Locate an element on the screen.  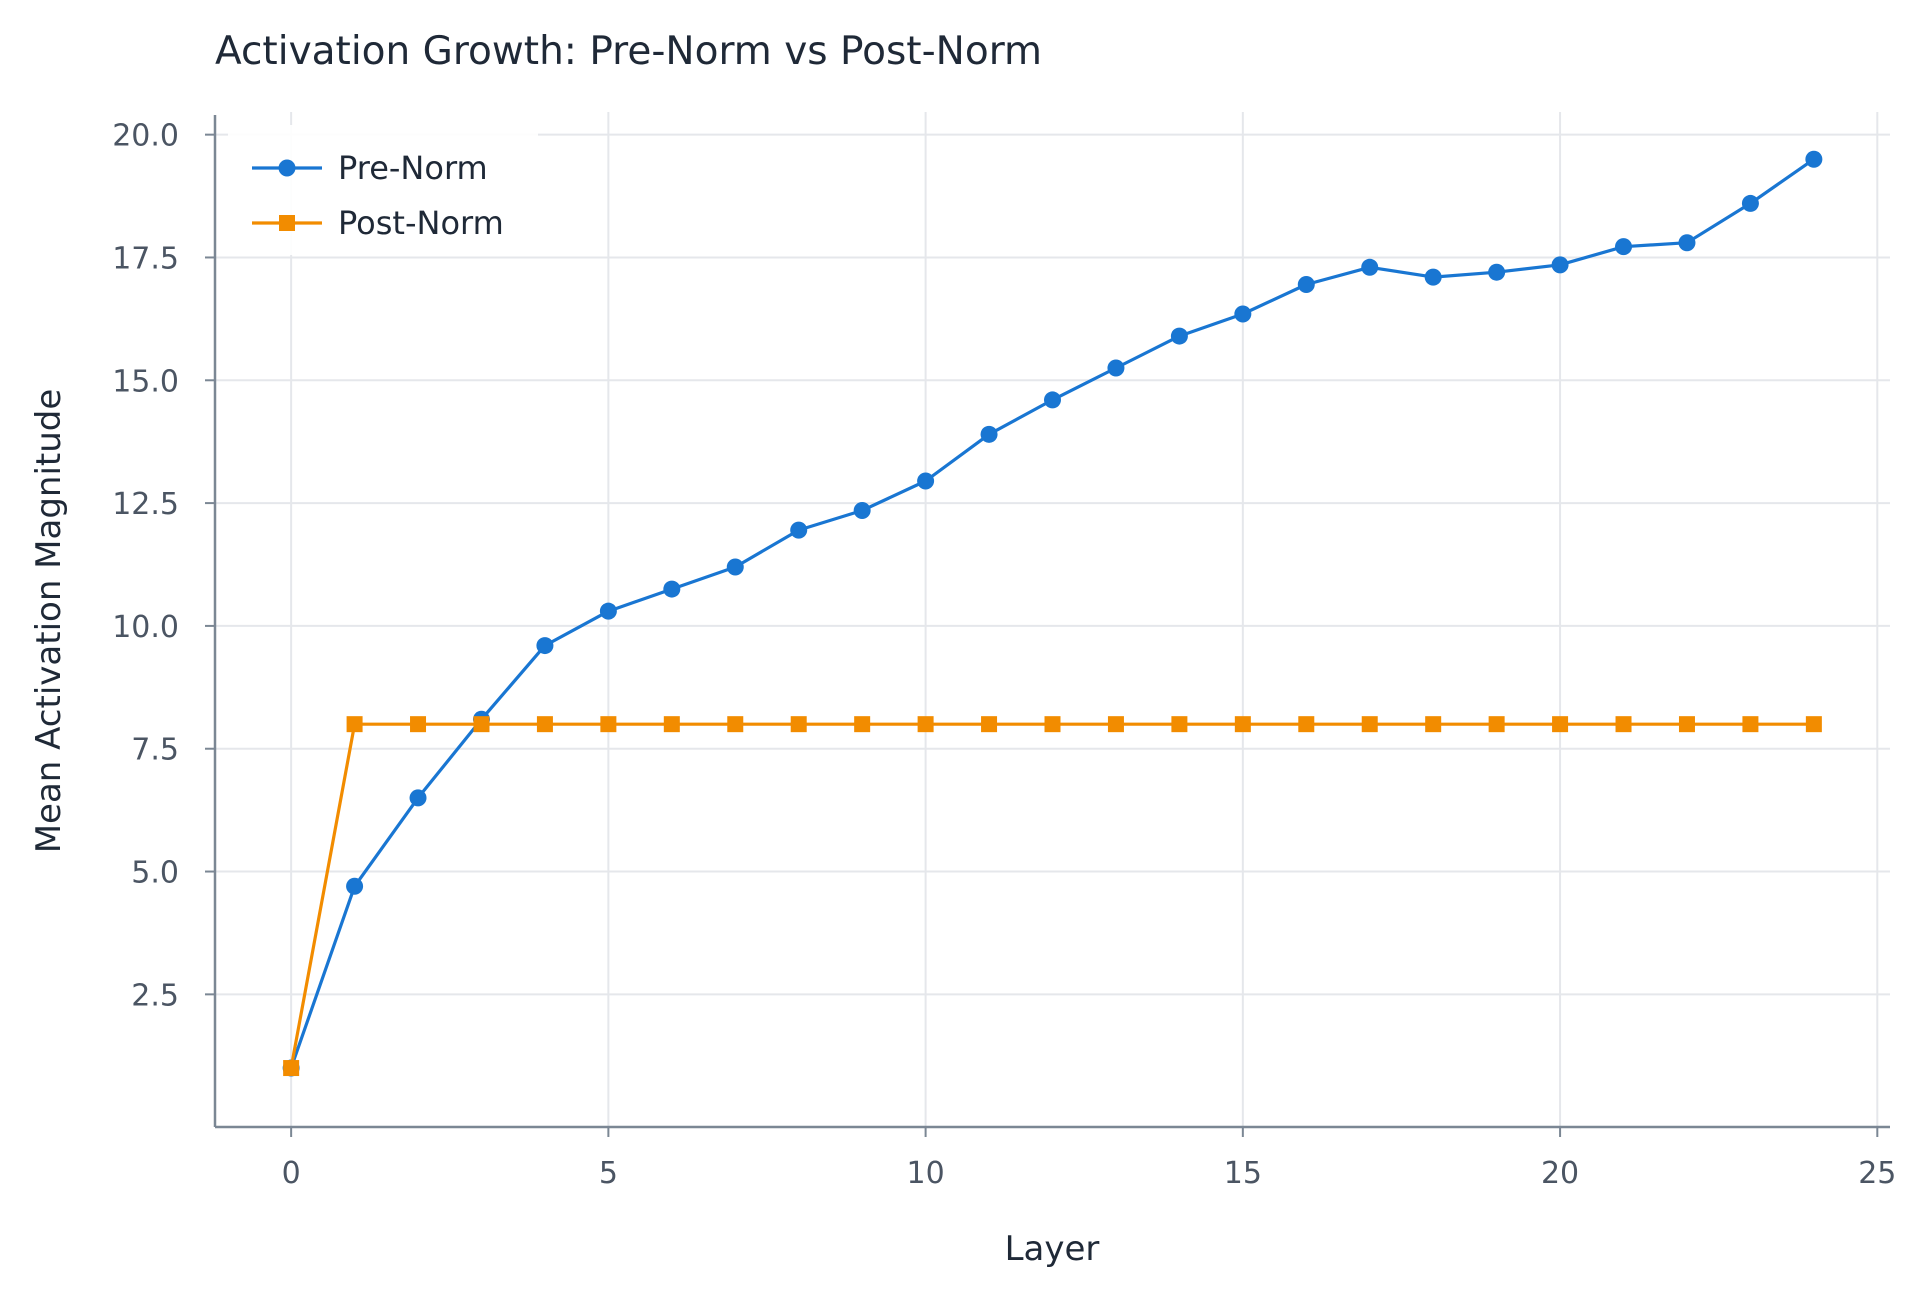
x-tick-label: 20 is located at coordinates (1560, 1173).